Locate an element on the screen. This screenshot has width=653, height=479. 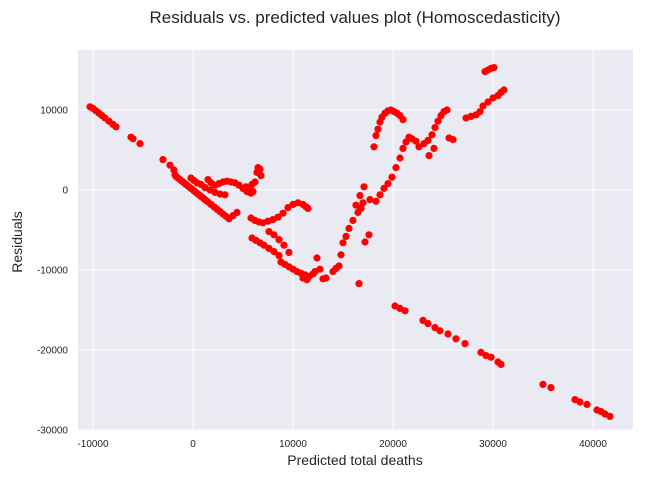
y-tick-label: -20000 is located at coordinates (53, 351).